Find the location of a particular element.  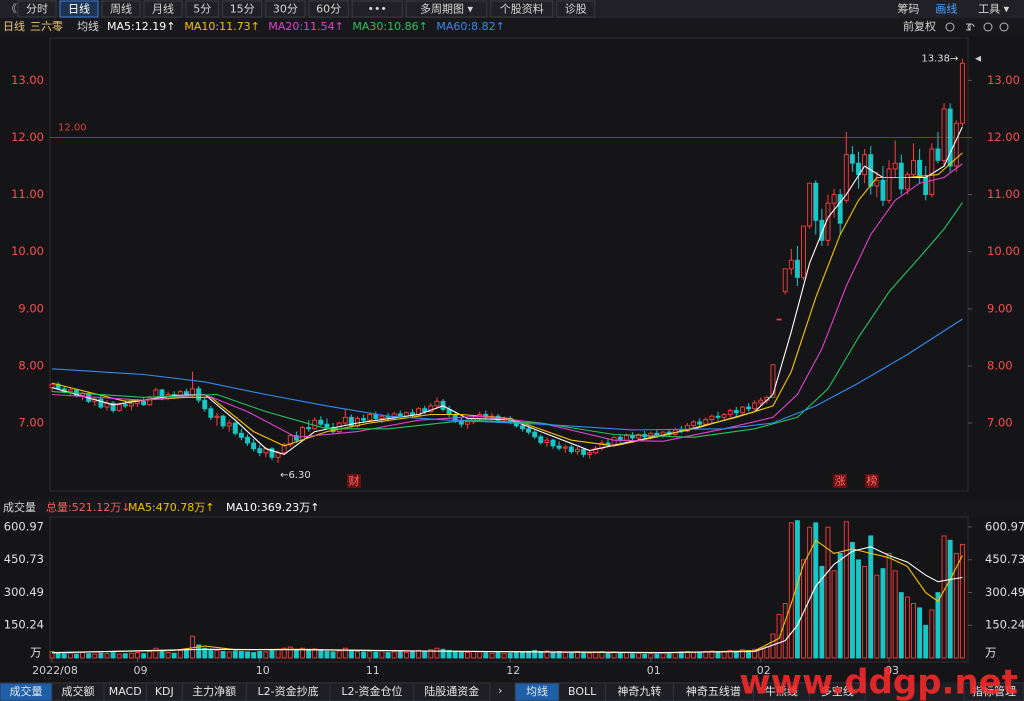

toolbar-button: 多周期图 ▾ is located at coordinates (446, 9).